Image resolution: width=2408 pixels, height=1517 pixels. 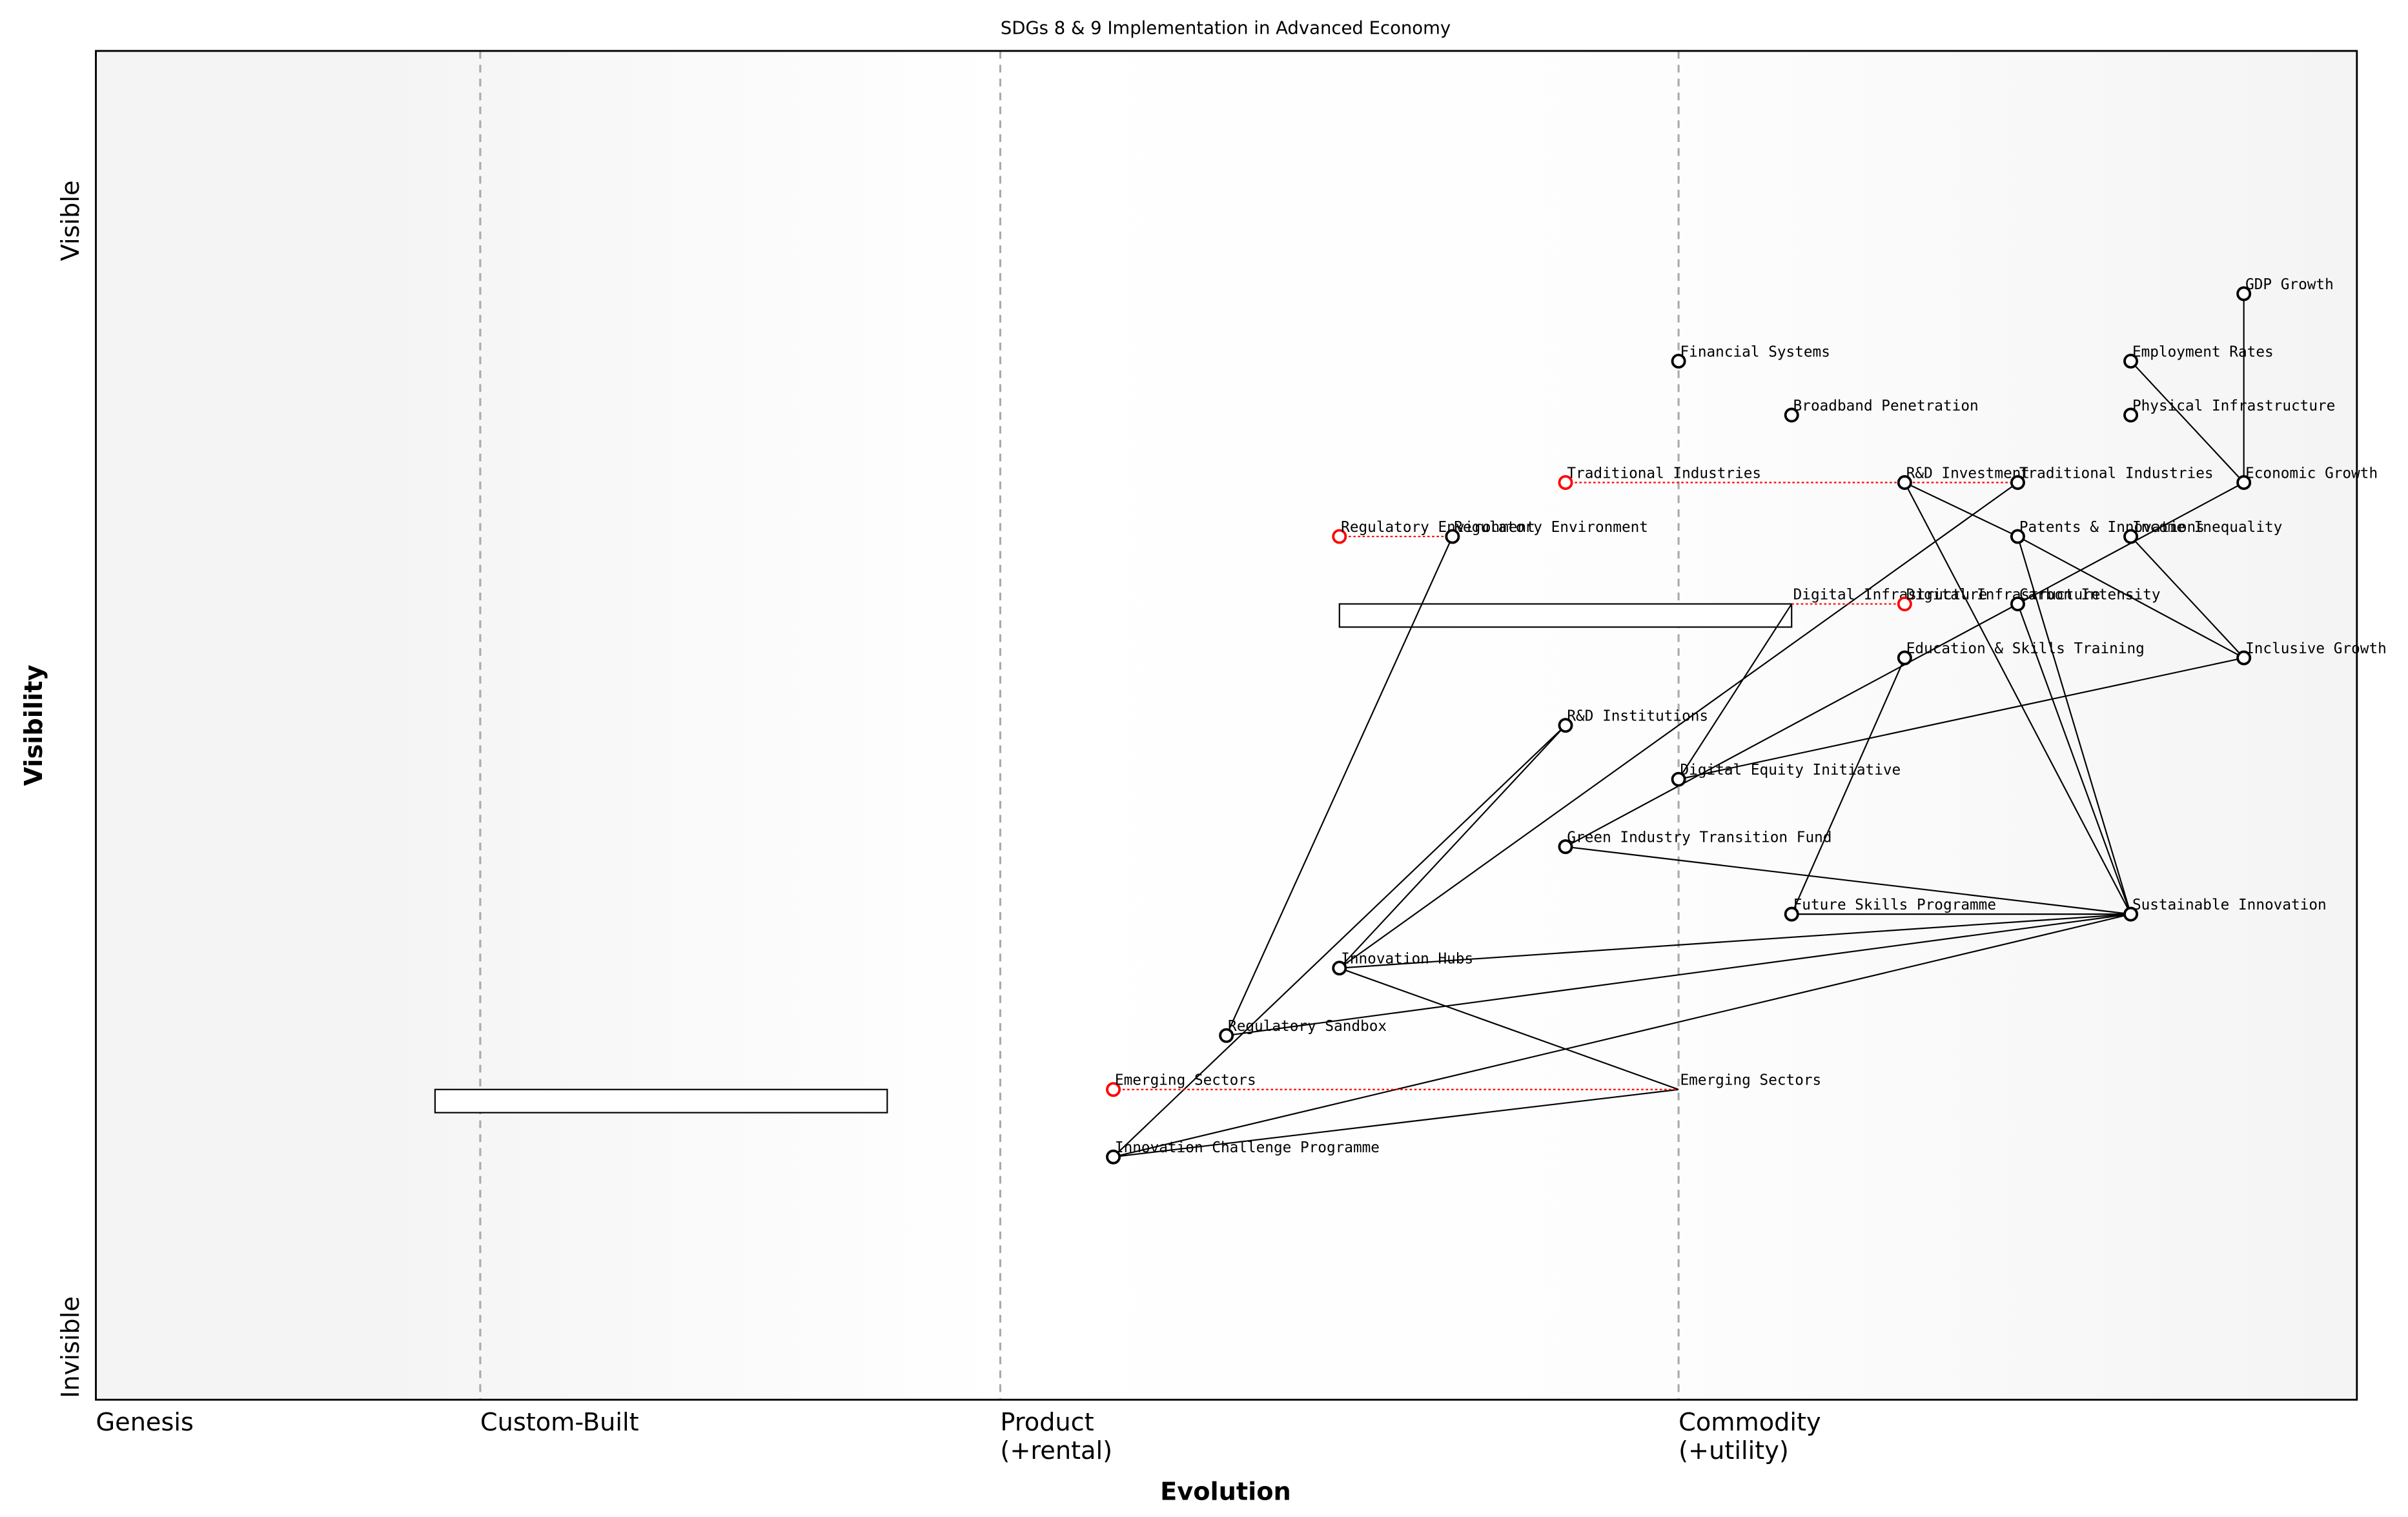 I want to click on x-tick-label: Custom-Built, so click(x=559, y=1423).